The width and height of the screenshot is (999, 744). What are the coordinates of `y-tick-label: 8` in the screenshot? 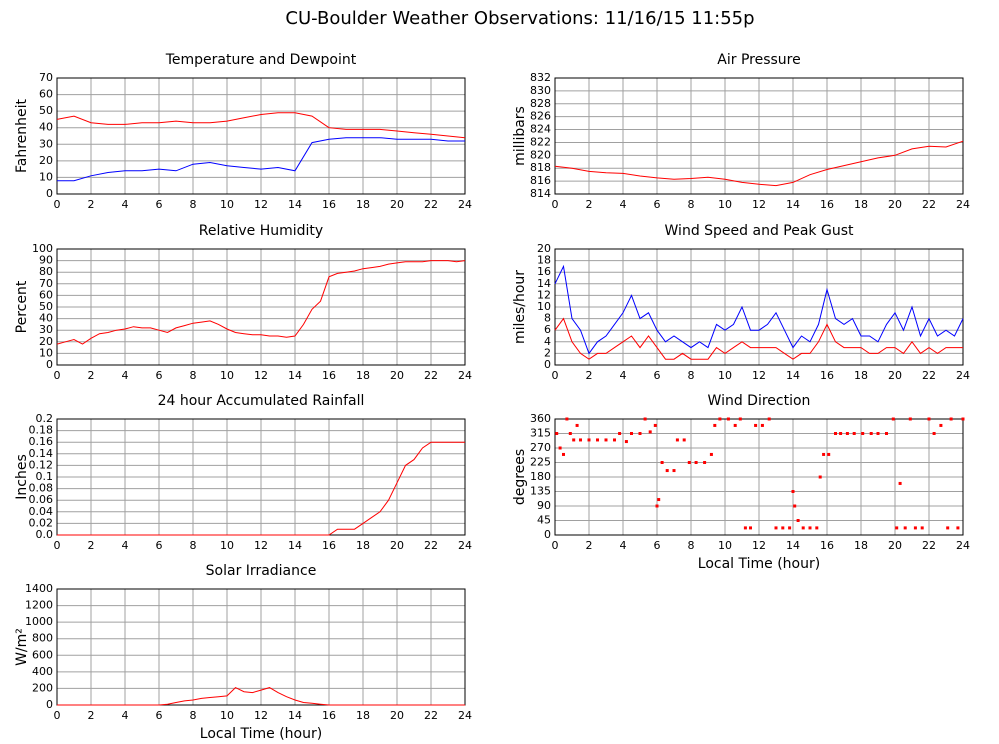 It's located at (547, 318).